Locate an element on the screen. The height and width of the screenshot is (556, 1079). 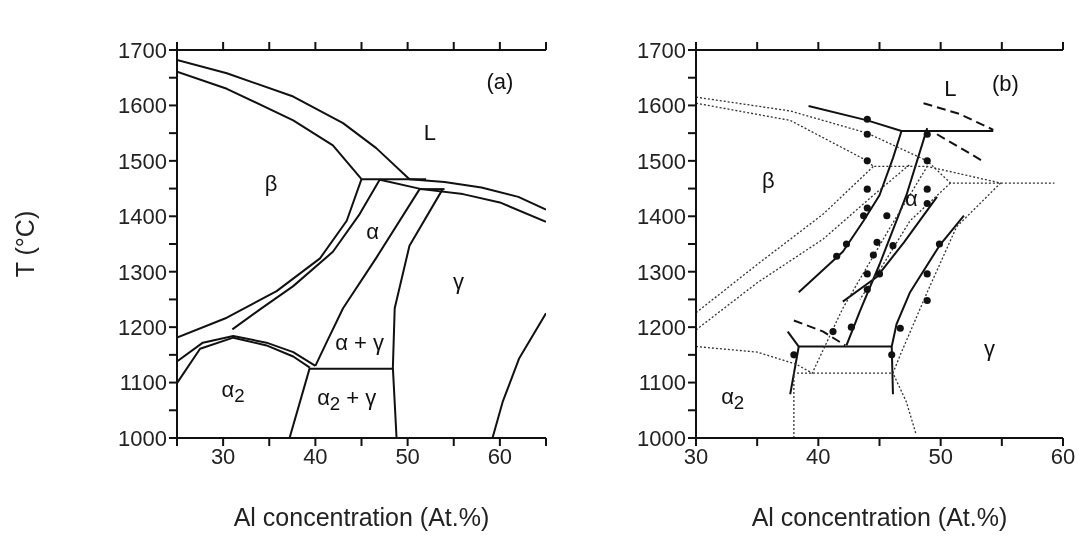
annotation: α + γ is located at coordinates (360, 343).